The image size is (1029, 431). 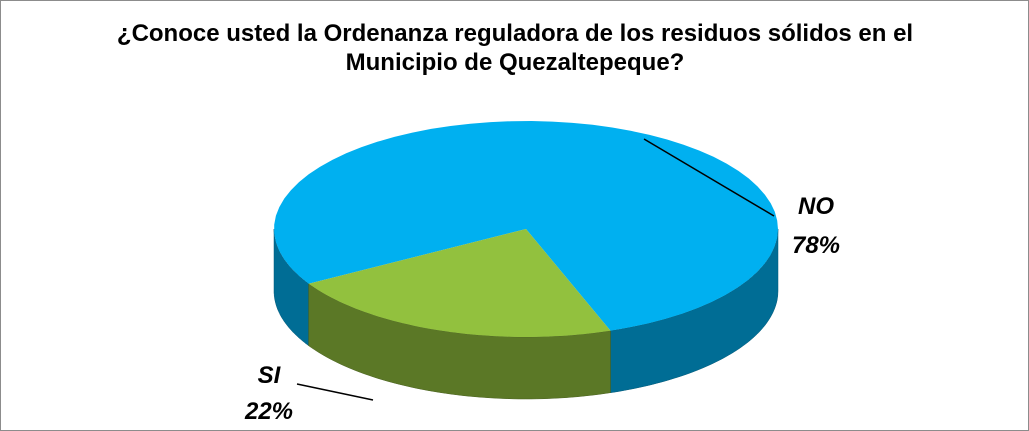 What do you see at coordinates (816, 206) in the screenshot?
I see `data-label-category: NO` at bounding box center [816, 206].